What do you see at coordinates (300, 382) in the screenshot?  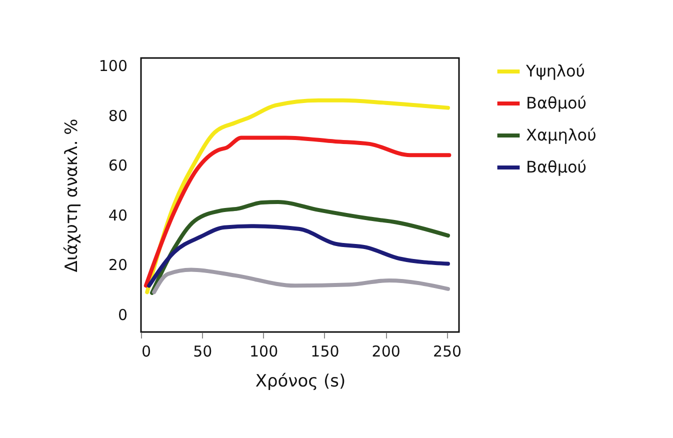 I see `x-axis-title: Χρόνος (s)` at bounding box center [300, 382].